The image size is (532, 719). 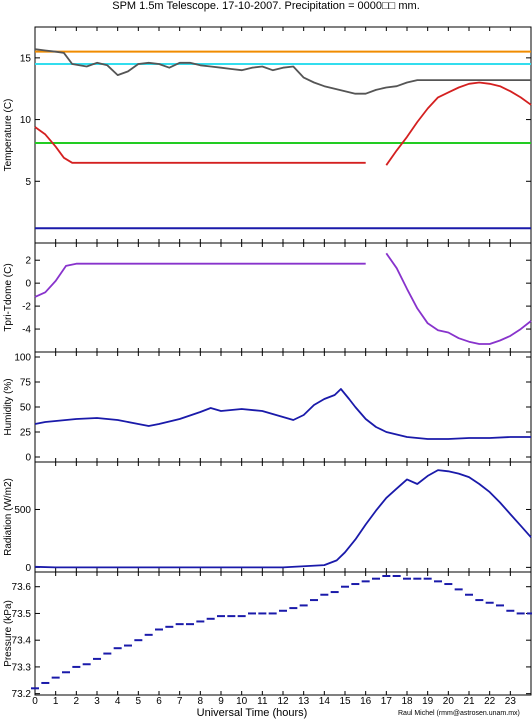 What do you see at coordinates (252, 713) in the screenshot?
I see `x-axis-label: Universal Time (hours)` at bounding box center [252, 713].